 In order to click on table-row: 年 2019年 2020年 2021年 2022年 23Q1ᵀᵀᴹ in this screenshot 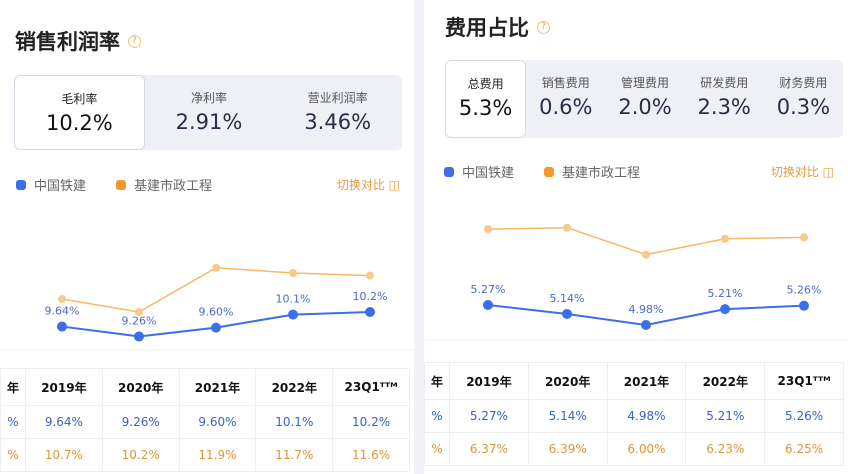, I will do `click(634, 381)`.